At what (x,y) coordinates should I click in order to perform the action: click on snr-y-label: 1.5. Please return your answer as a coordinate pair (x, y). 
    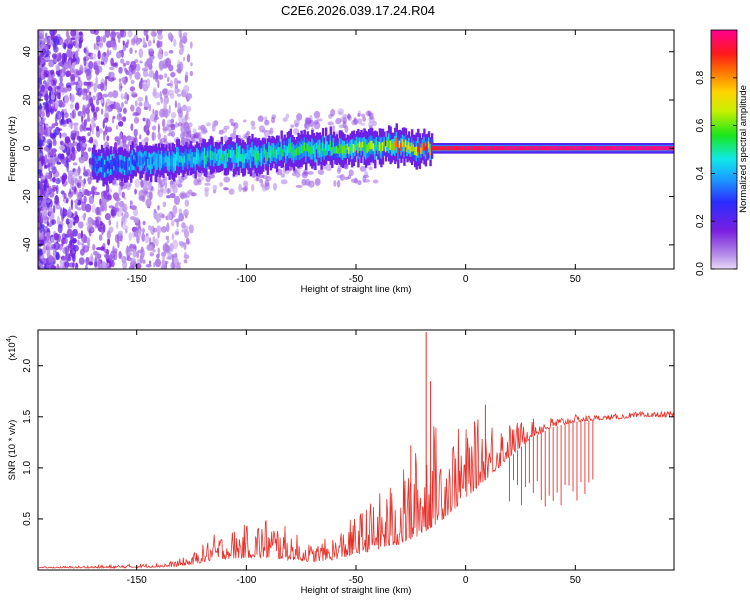
    Looking at the image, I should click on (27, 416).